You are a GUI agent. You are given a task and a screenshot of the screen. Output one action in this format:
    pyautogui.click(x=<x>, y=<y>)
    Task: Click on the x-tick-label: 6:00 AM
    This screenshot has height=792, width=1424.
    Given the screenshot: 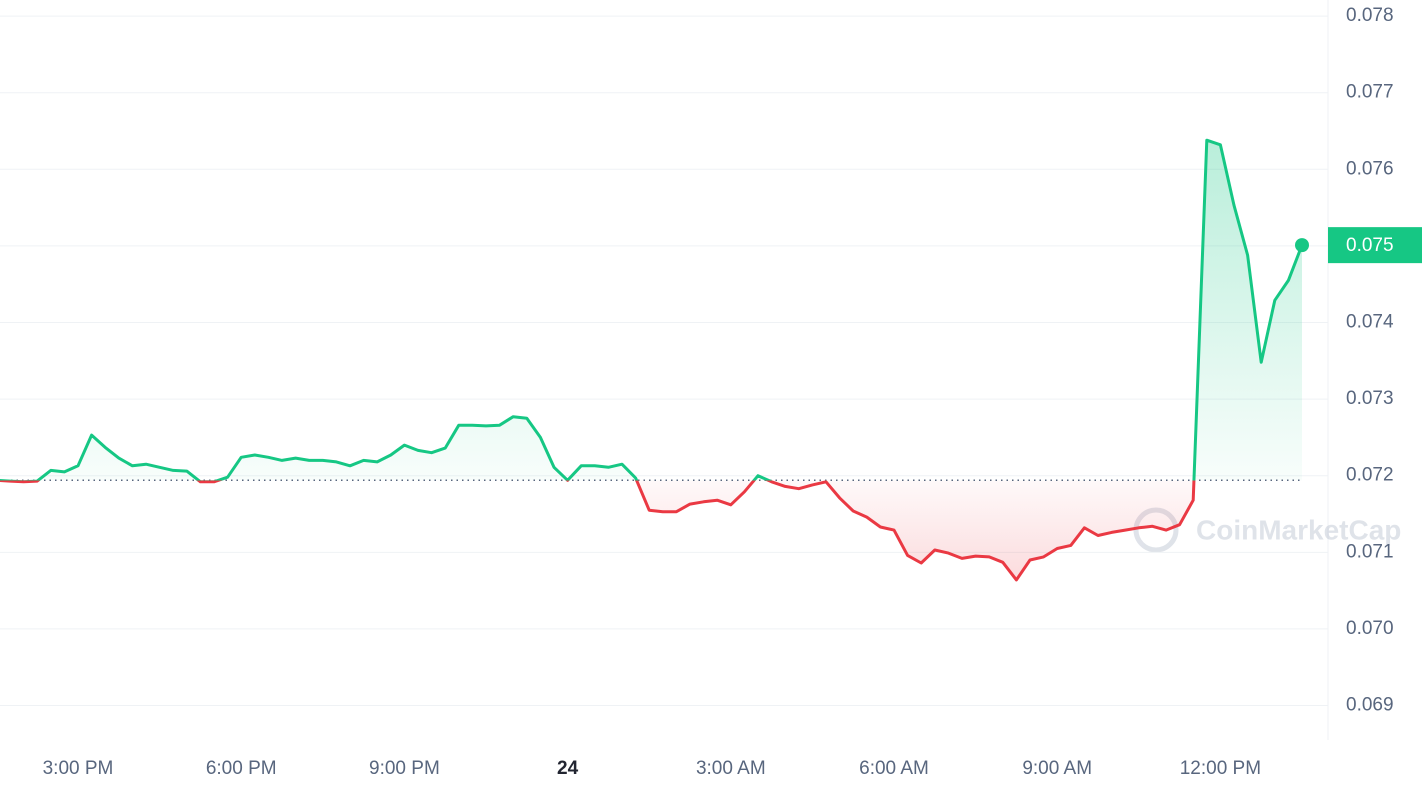 What is the action you would take?
    pyautogui.click(x=894, y=768)
    